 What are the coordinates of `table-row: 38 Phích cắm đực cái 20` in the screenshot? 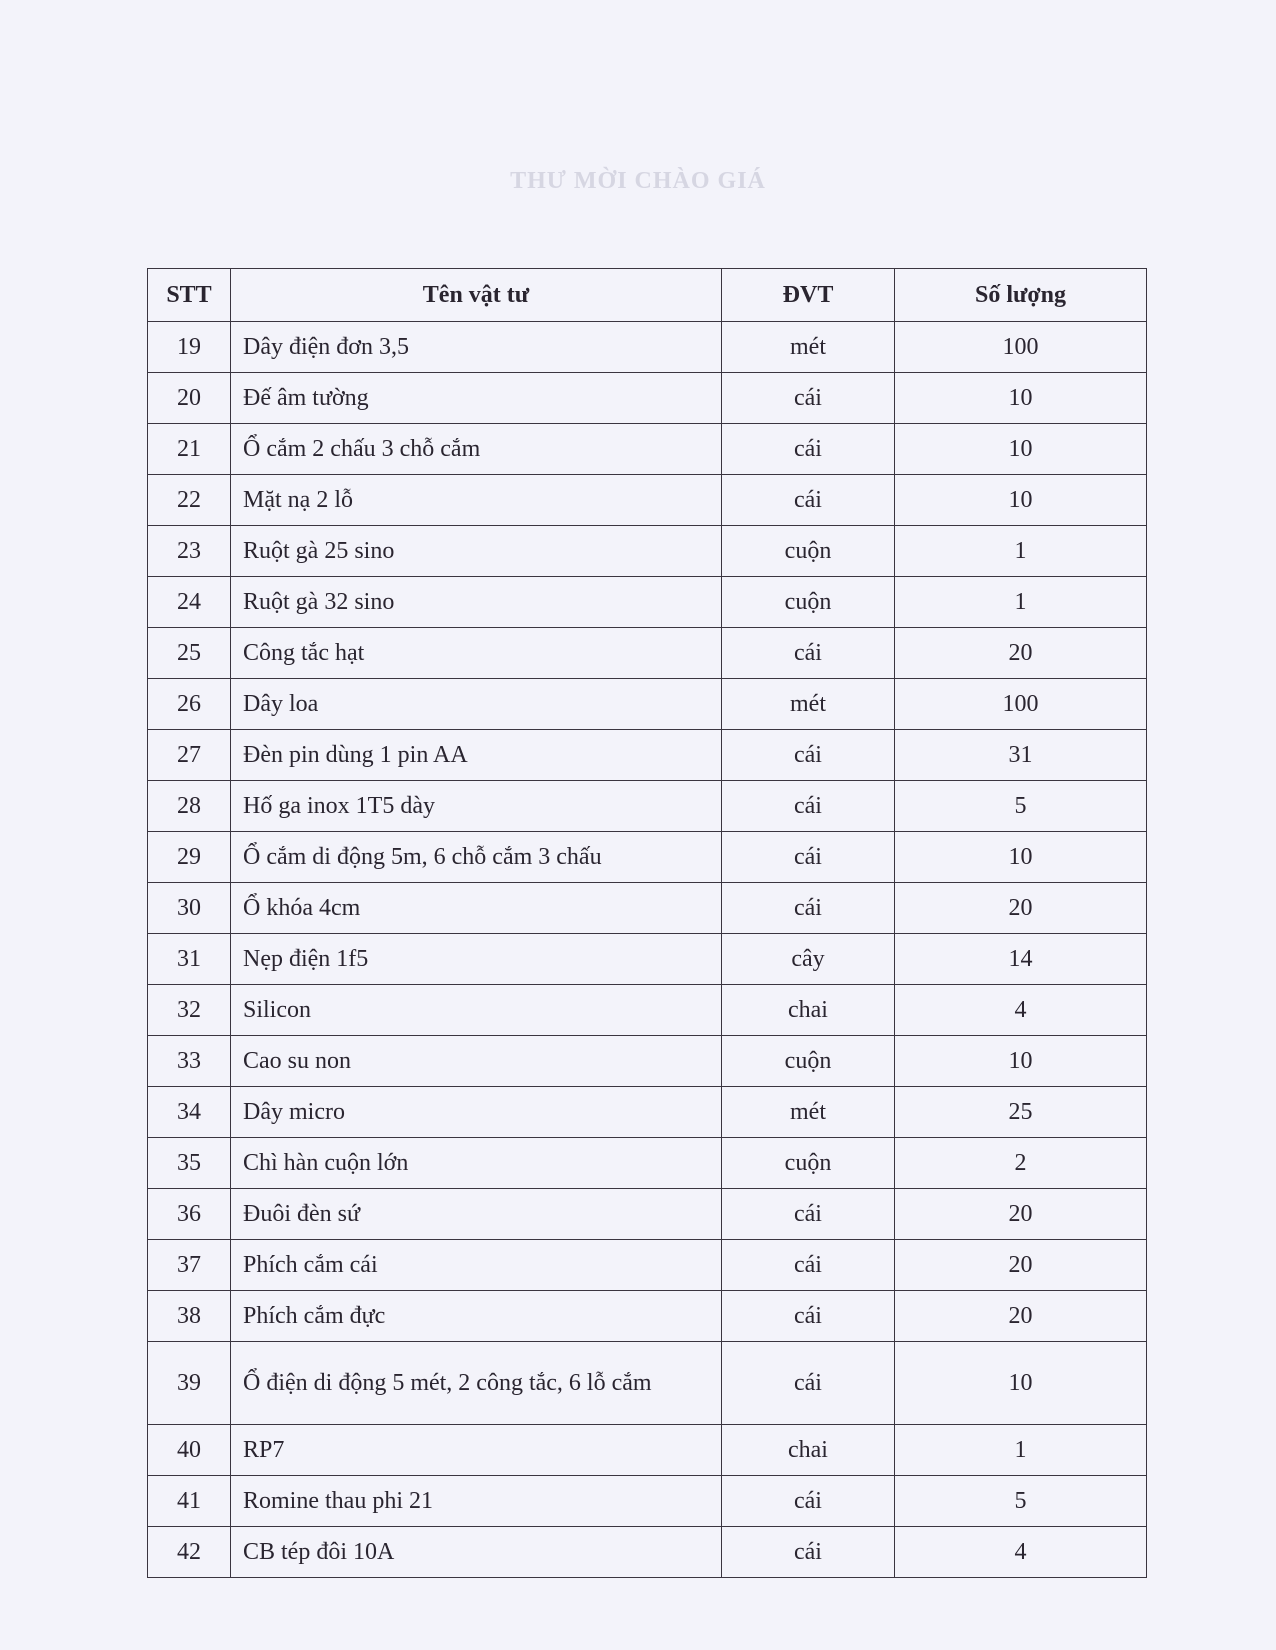 It's located at (647, 1316).